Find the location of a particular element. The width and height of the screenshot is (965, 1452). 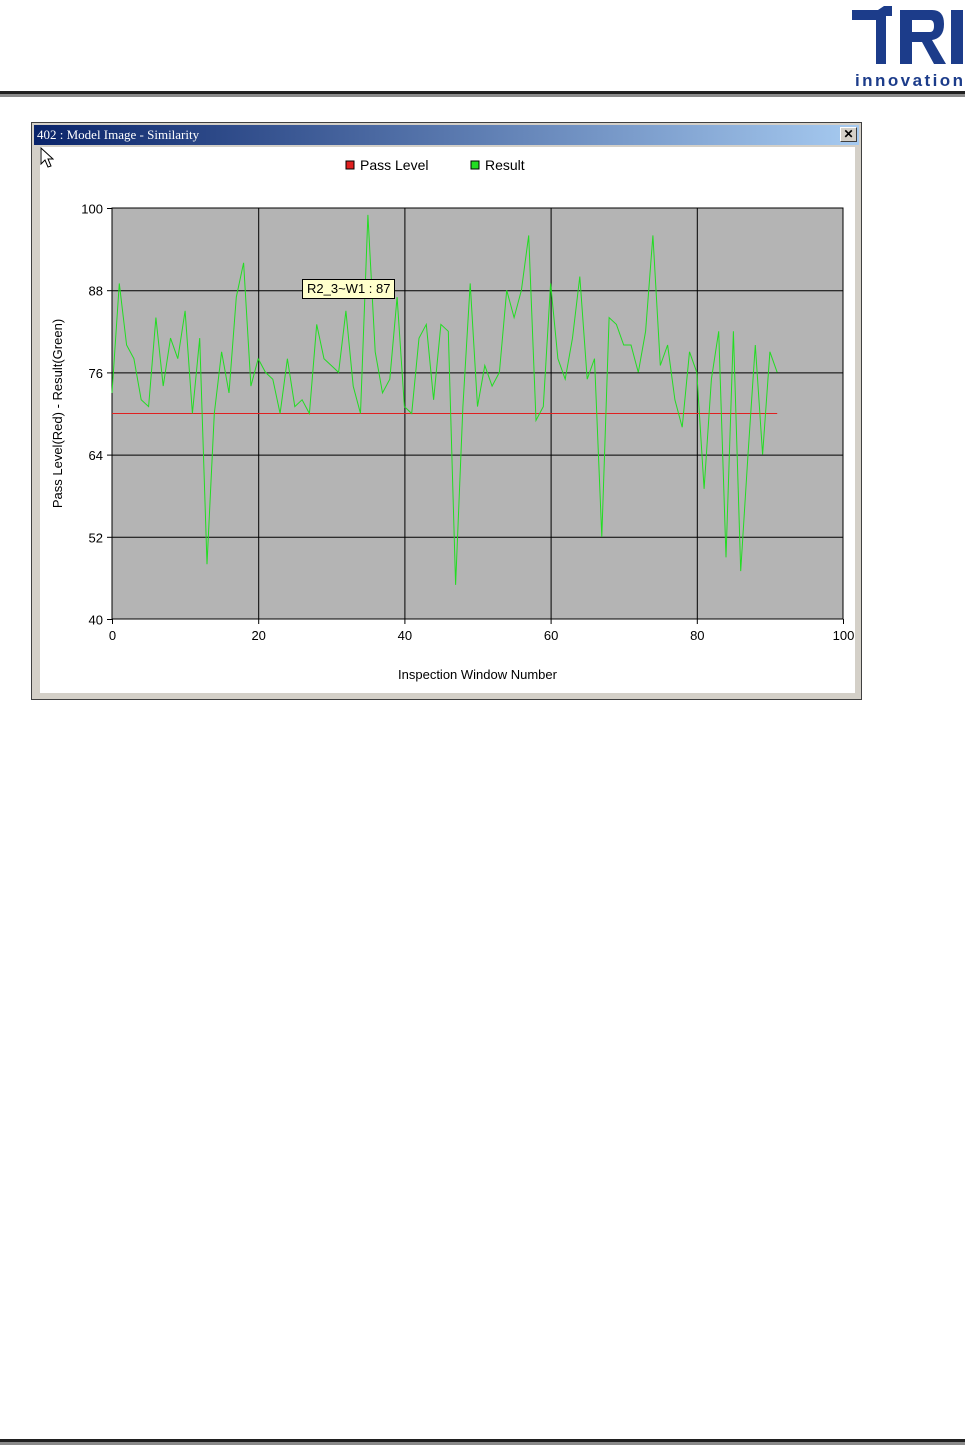

y-axis-title: Pass Level(Red) - Result(Green) is located at coordinates (57, 413).